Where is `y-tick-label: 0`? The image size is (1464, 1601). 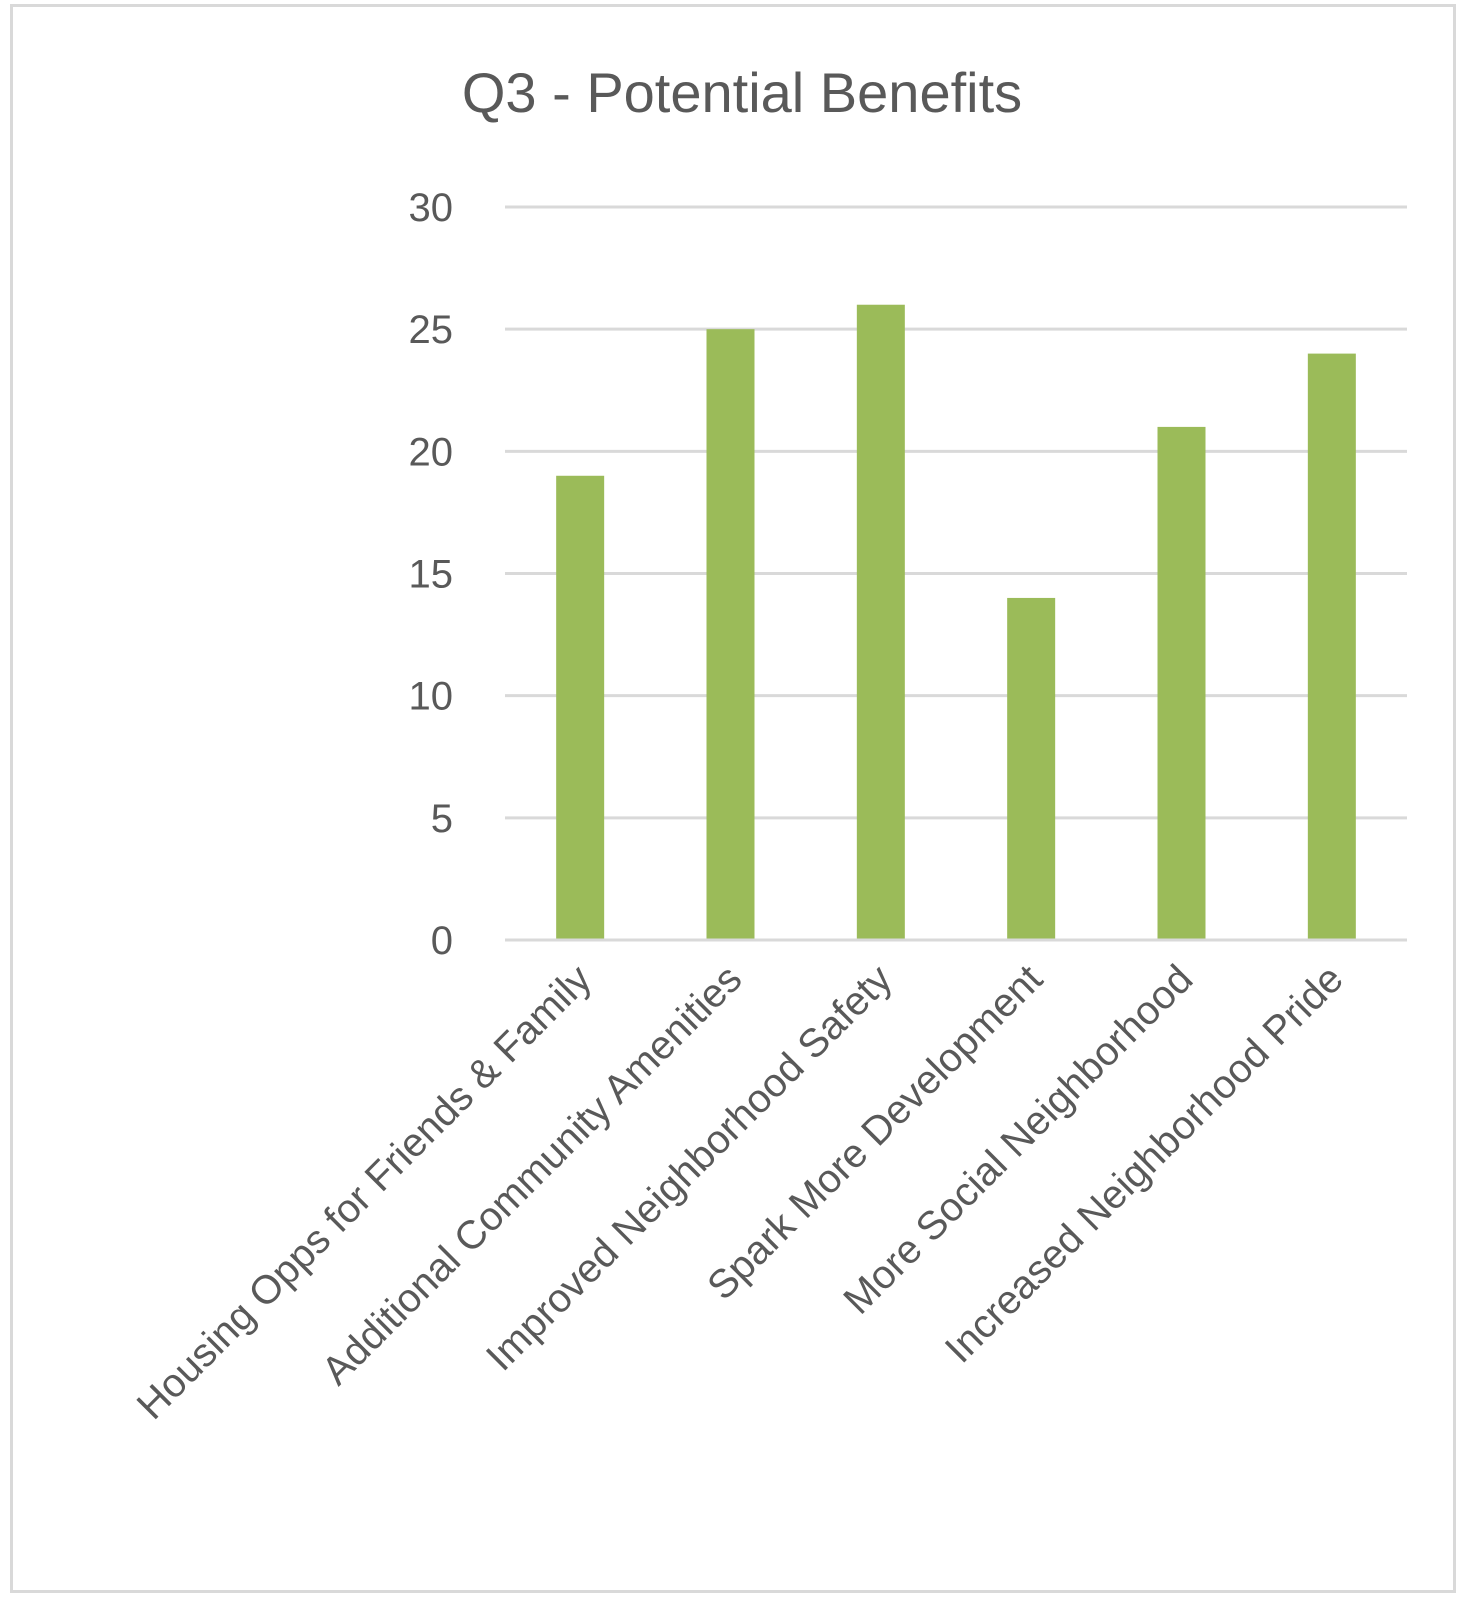 y-tick-label: 0 is located at coordinates (442, 941).